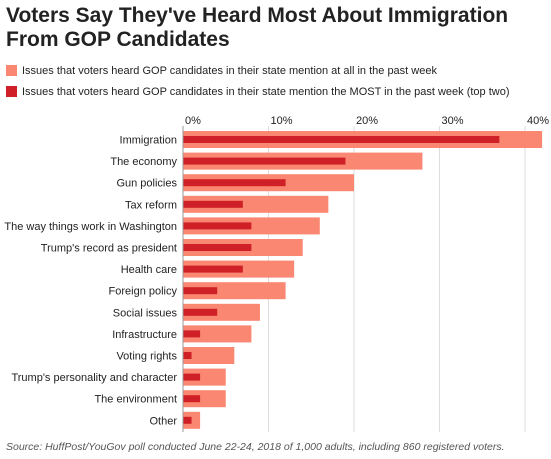 The height and width of the screenshot is (459, 551). What do you see at coordinates (144, 335) in the screenshot?
I see `category-label: Infrastructure` at bounding box center [144, 335].